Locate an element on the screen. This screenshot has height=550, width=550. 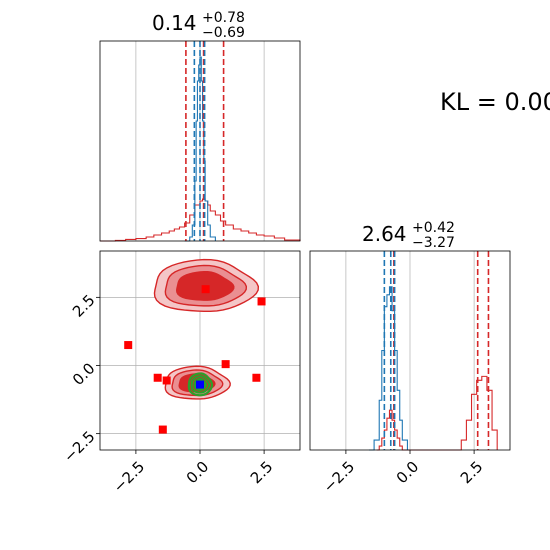
title-value: 2.64 is located at coordinates (384, 234).